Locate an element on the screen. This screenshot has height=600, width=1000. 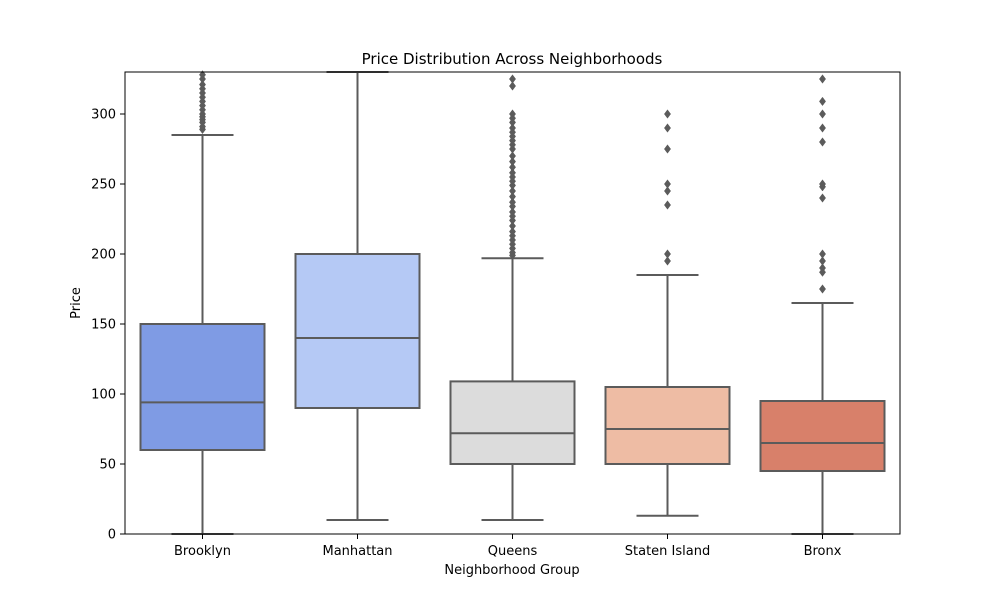
x-tick-label: Bronx is located at coordinates (823, 551).